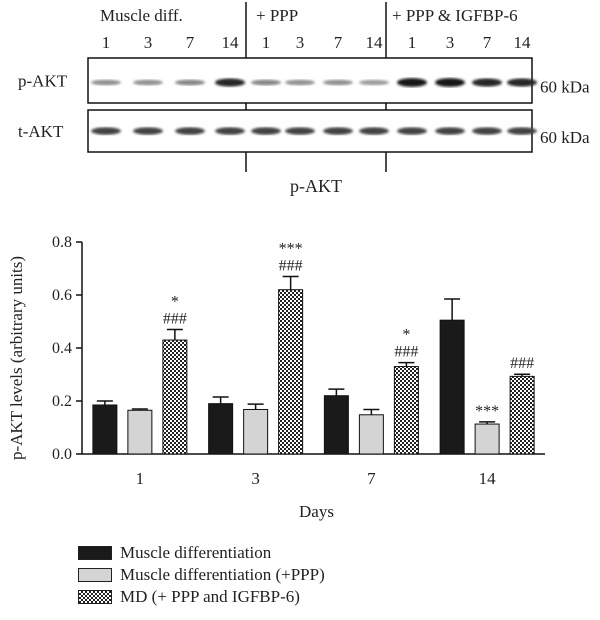 The image size is (600, 620). I want to click on x-axis-label: Days, so click(316, 511).